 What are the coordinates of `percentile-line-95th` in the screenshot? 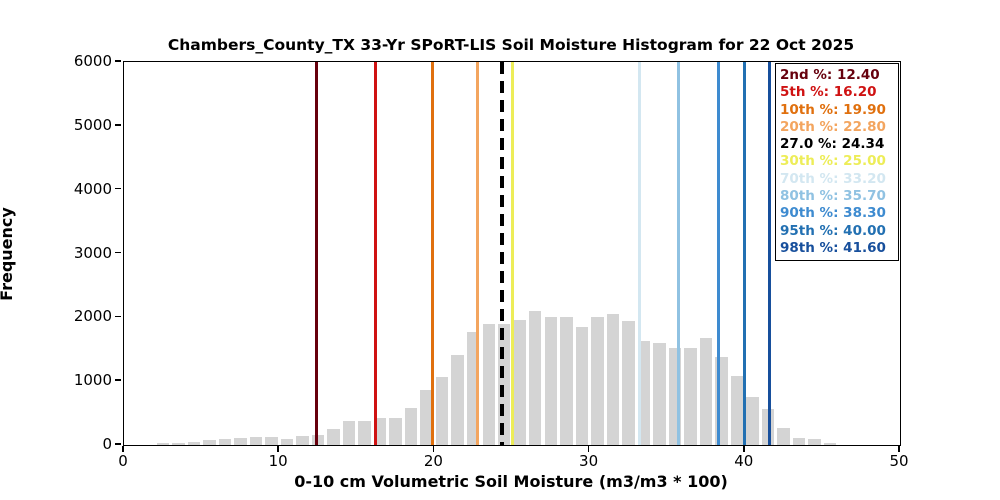 It's located at (745, 253).